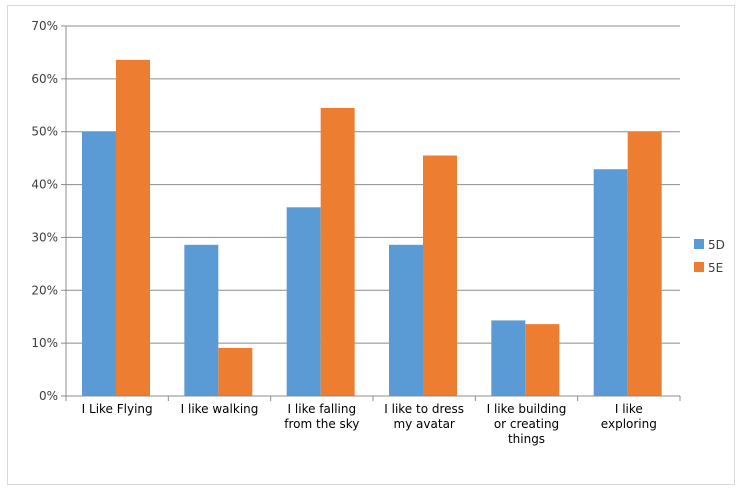 The width and height of the screenshot is (737, 491). What do you see at coordinates (423, 424) in the screenshot?
I see `x-category-label: my avatar` at bounding box center [423, 424].